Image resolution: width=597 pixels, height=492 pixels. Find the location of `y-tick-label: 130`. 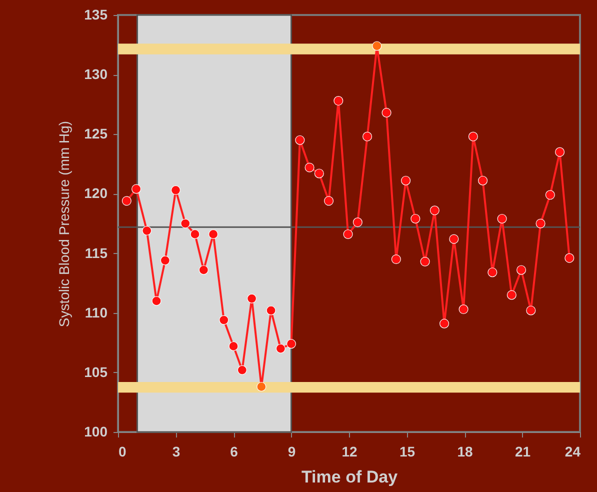

y-tick-label: 130 is located at coordinates (96, 74).